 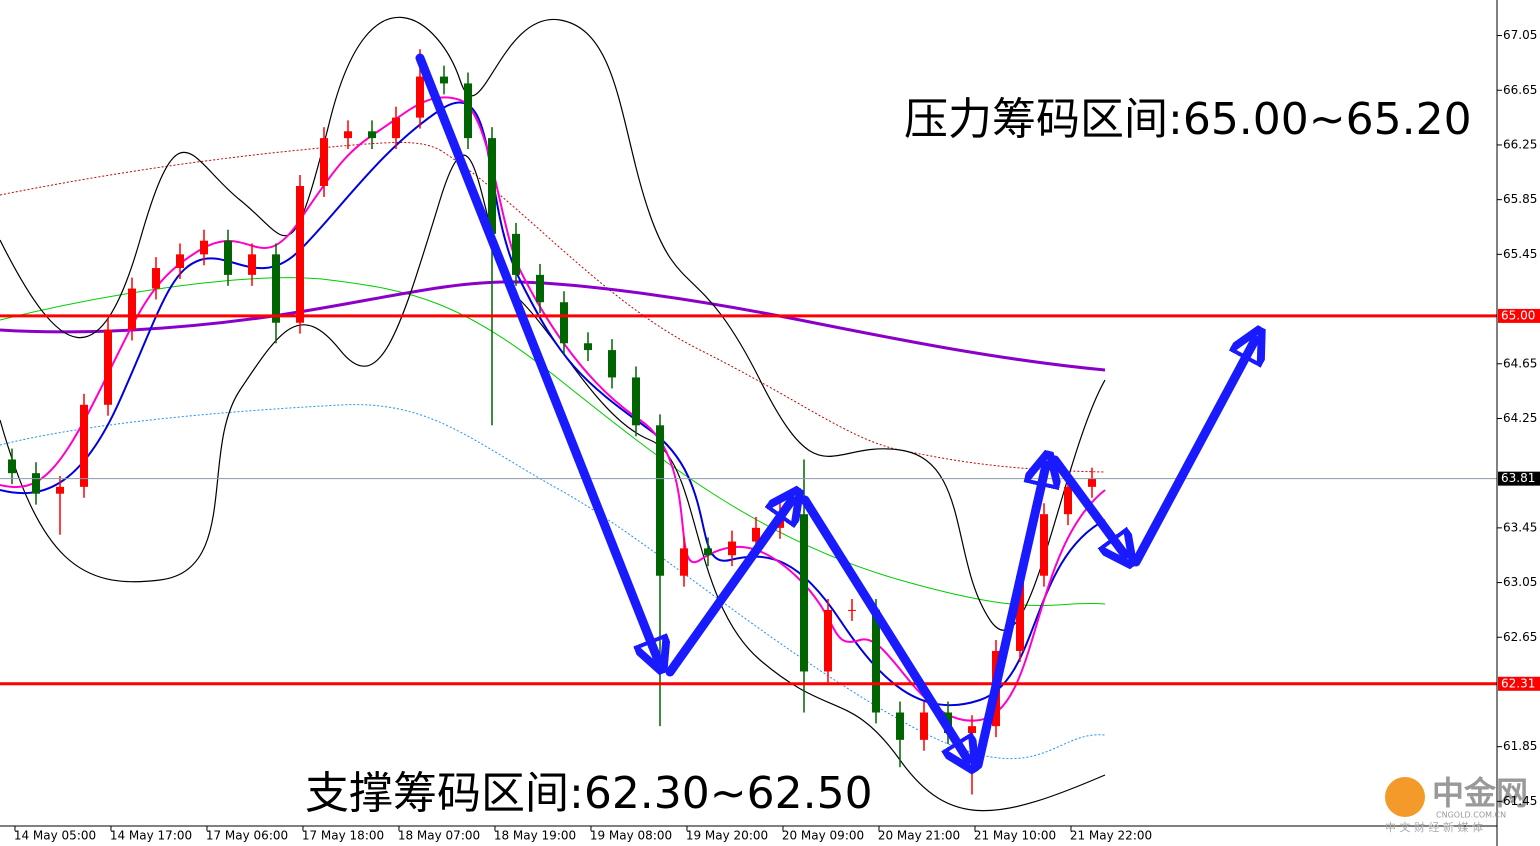 What do you see at coordinates (727, 836) in the screenshot?
I see `x-tick-label: 19 May 20:00` at bounding box center [727, 836].